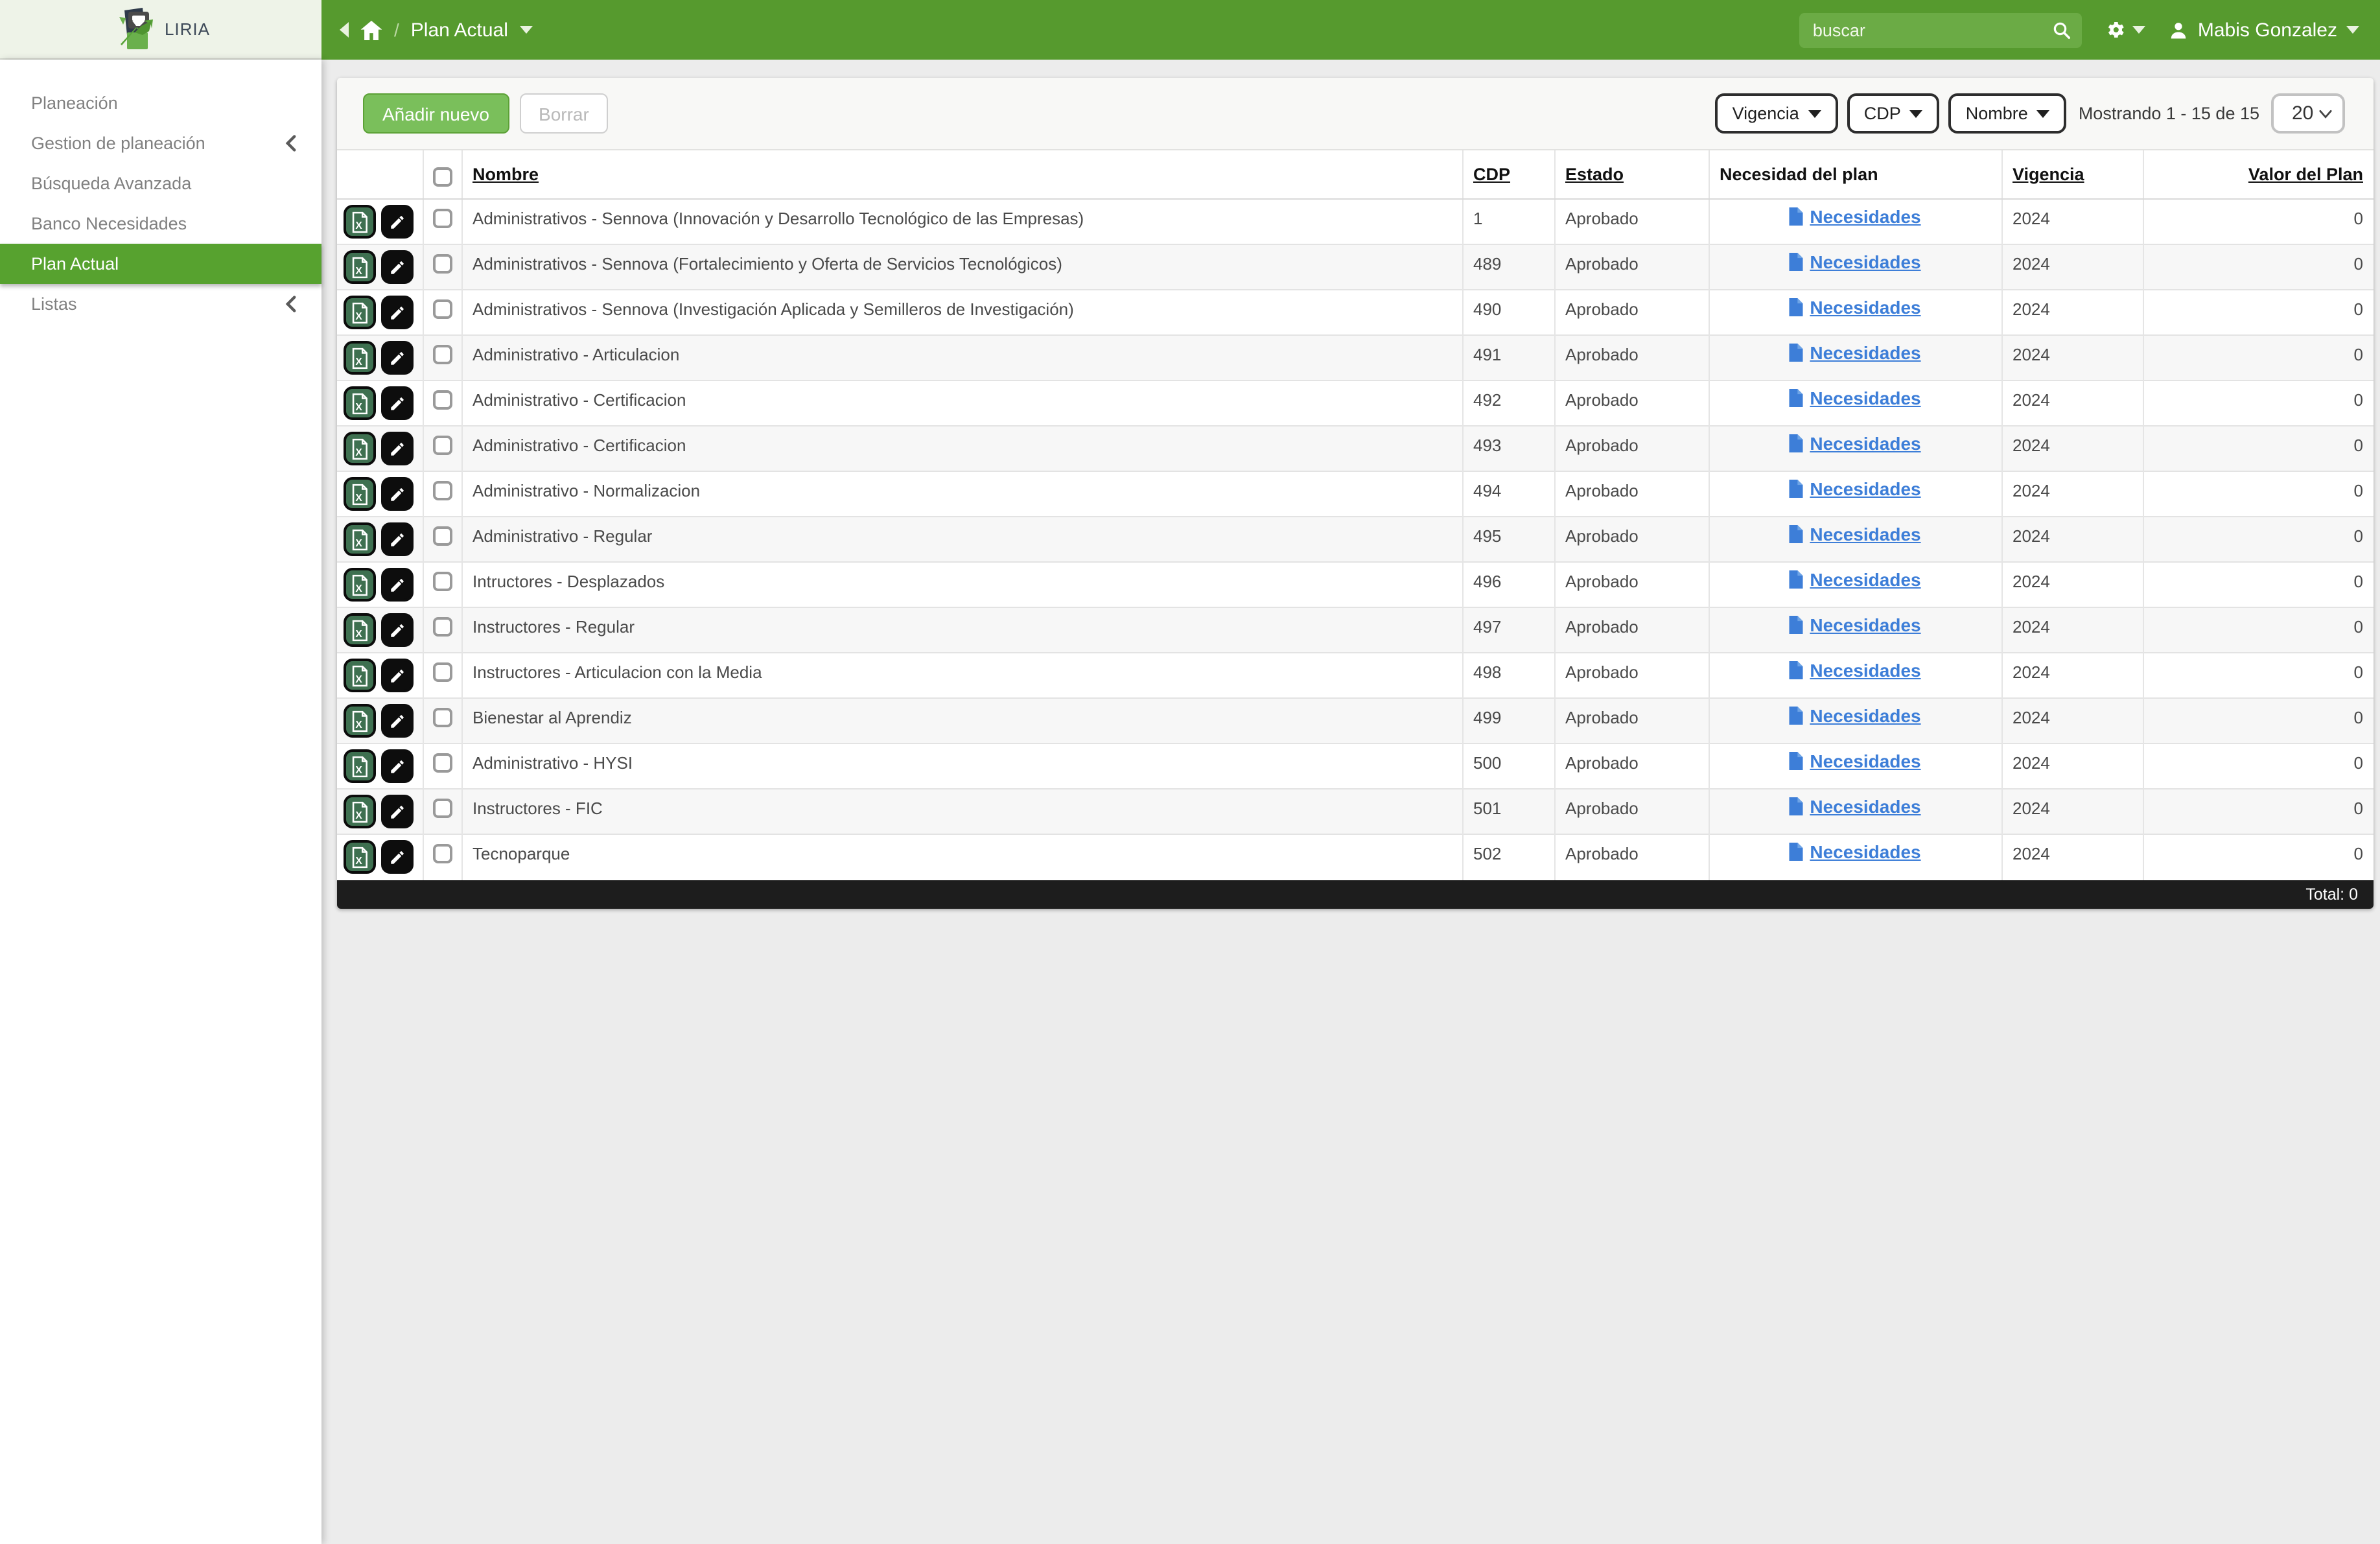  Describe the element at coordinates (436, 113) in the screenshot. I see `add-new-button: Añadir nuevo` at that location.